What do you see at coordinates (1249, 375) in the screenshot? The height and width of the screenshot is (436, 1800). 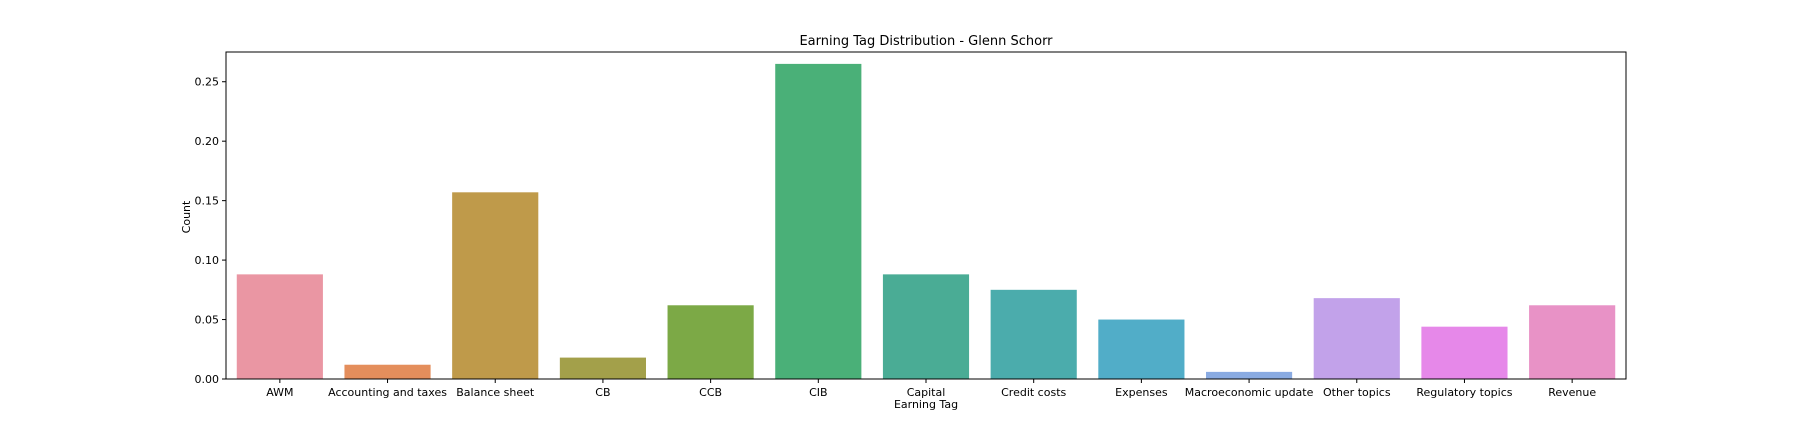 I see `bar-macroeconomic-update` at bounding box center [1249, 375].